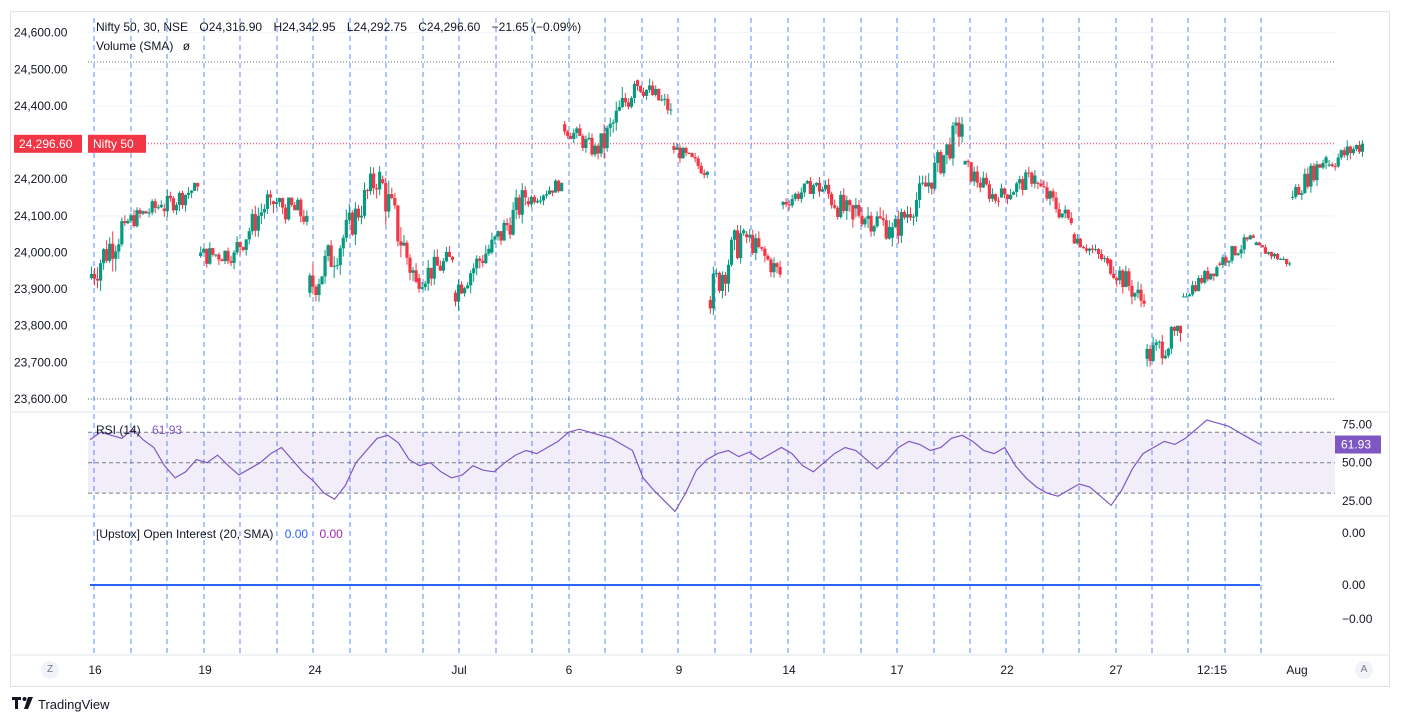 The image size is (1402, 724). What do you see at coordinates (117, 143) in the screenshot?
I see `symbol-tag-box` at bounding box center [117, 143].